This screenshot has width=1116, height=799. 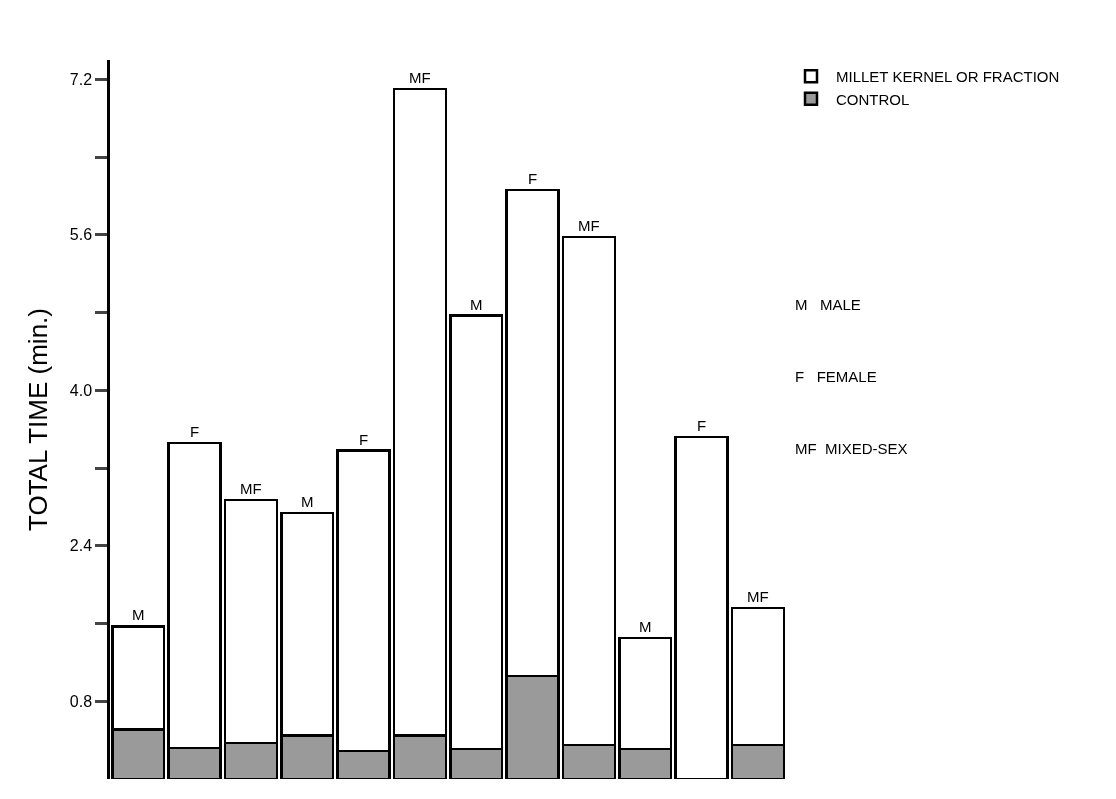 What do you see at coordinates (873, 99) in the screenshot?
I see `legend-label: CONTROL` at bounding box center [873, 99].